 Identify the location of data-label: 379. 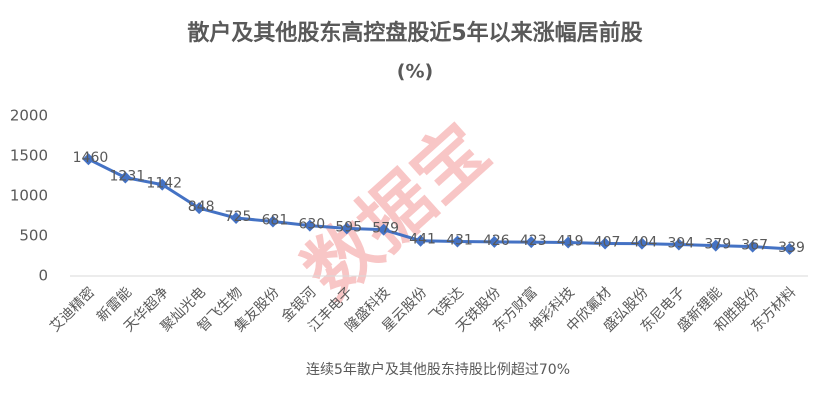
(717, 245).